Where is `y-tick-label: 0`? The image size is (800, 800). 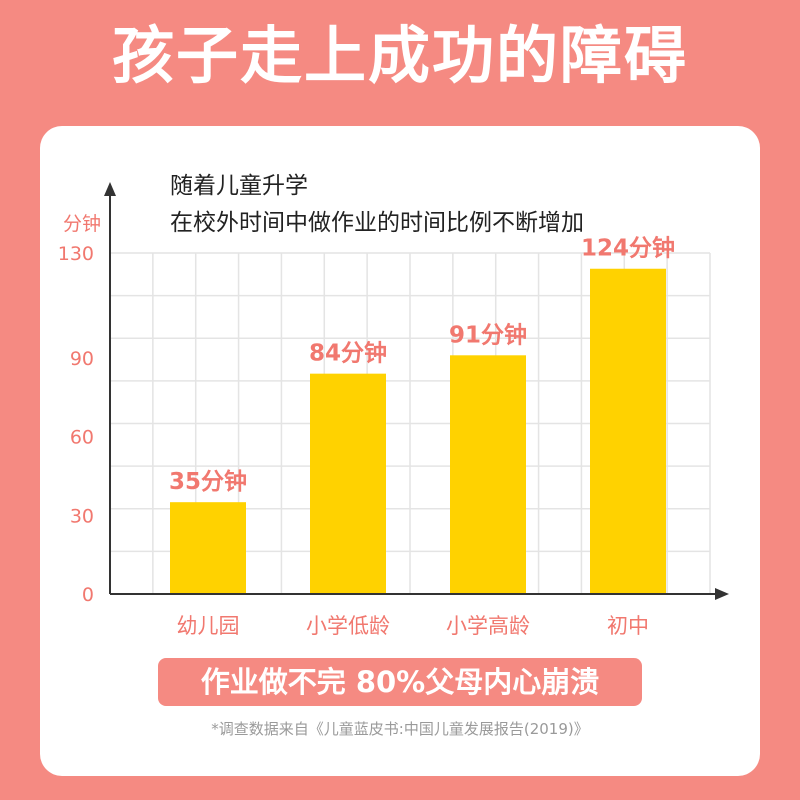
y-tick-label: 0 is located at coordinates (88, 595).